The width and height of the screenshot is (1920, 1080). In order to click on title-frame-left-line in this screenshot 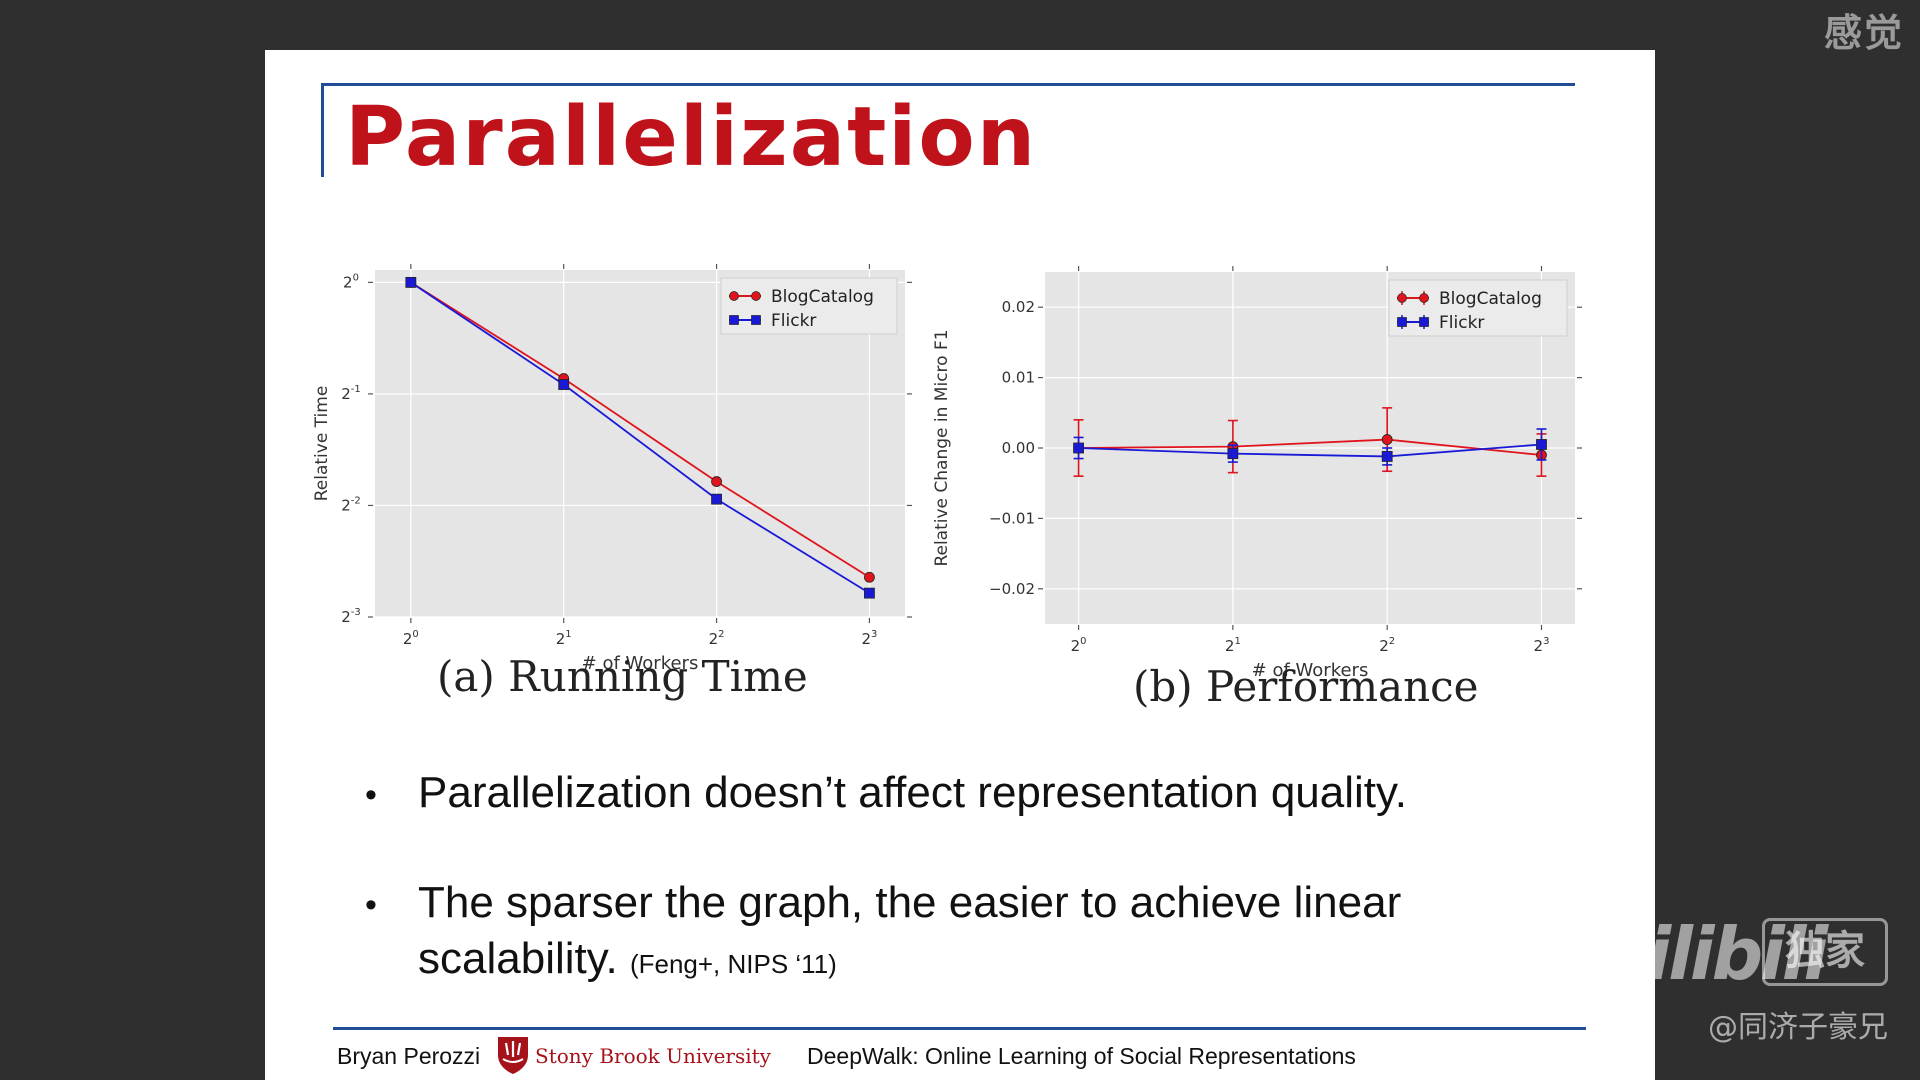, I will do `click(322, 130)`.